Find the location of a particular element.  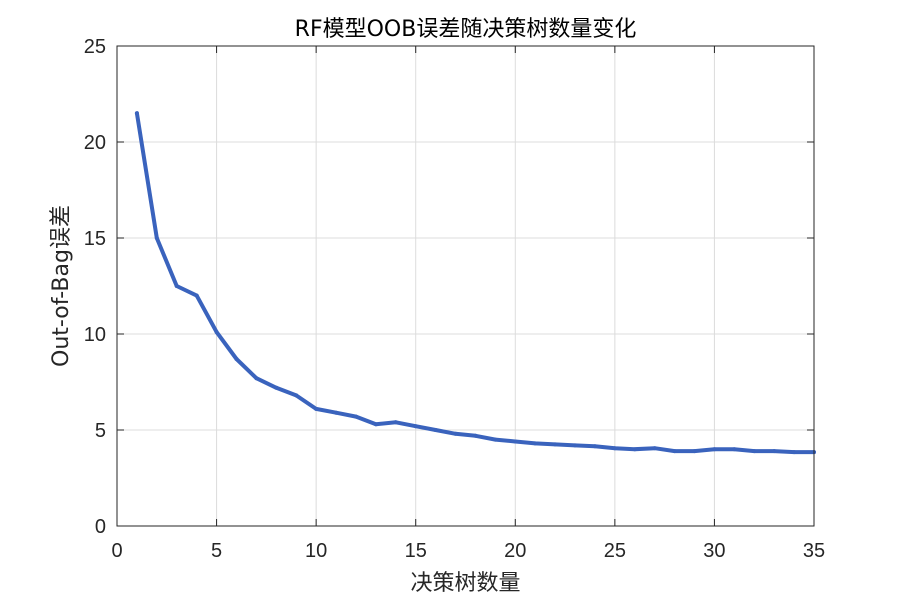

x-tick-label: 15 is located at coordinates (416, 551).